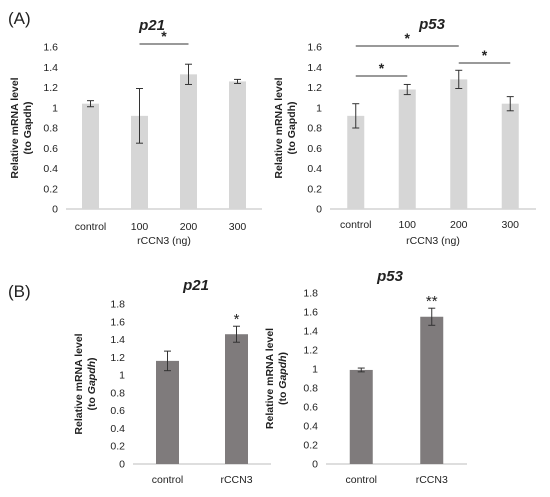 This screenshot has height=497, width=550. I want to click on panel-label-b: (B), so click(19, 291).